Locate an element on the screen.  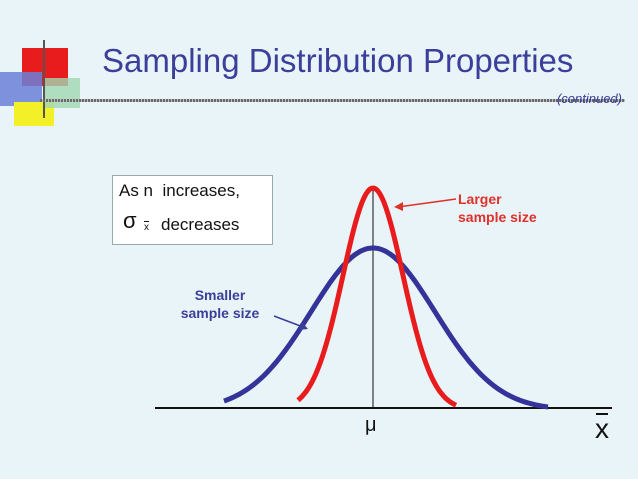
sigma-subscript: x is located at coordinates (146, 227).